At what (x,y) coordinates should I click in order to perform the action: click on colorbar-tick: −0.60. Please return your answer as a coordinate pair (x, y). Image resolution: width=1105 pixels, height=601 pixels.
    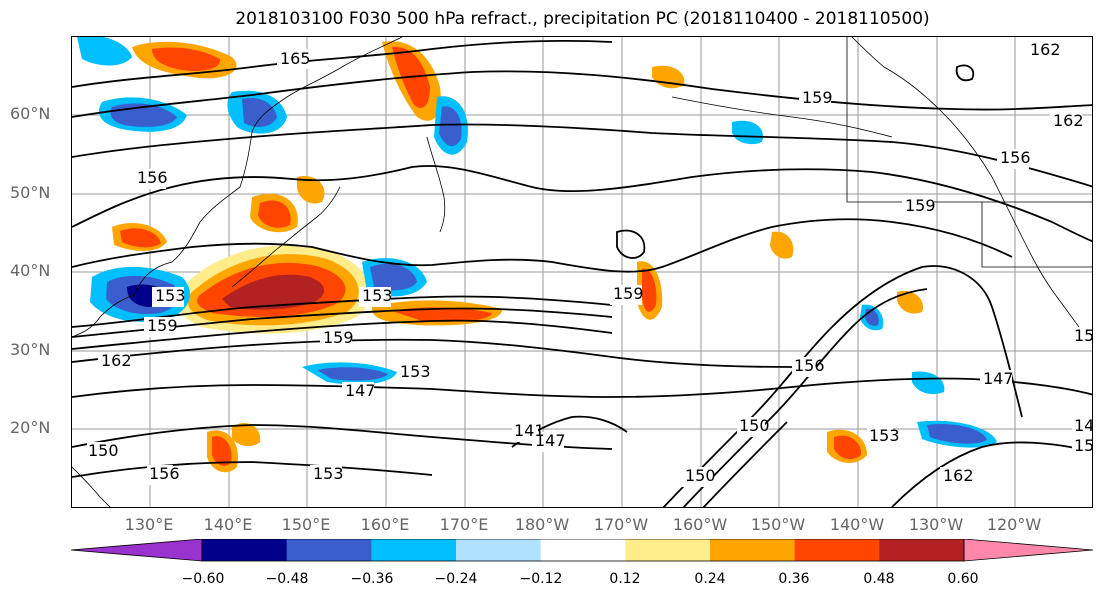
    Looking at the image, I should click on (203, 579).